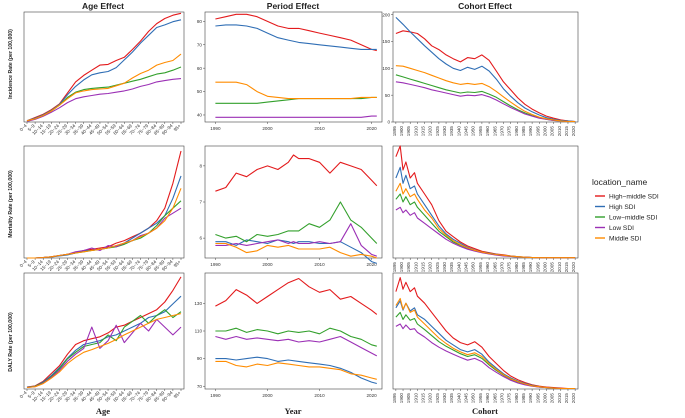 The width and height of the screenshot is (685, 418). I want to click on x-tick-label: 1950, so click(473, 131).